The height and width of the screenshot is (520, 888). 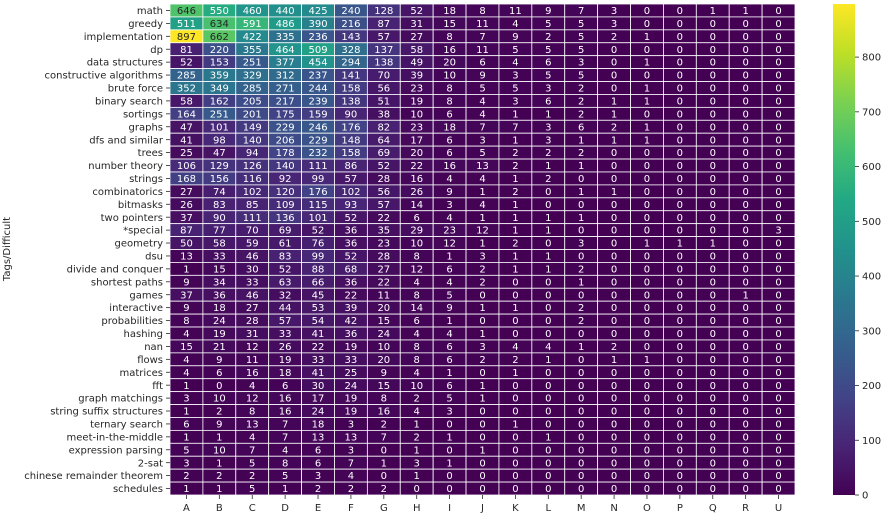 What do you see at coordinates (150, 153) in the screenshot?
I see `row-label: trees` at bounding box center [150, 153].